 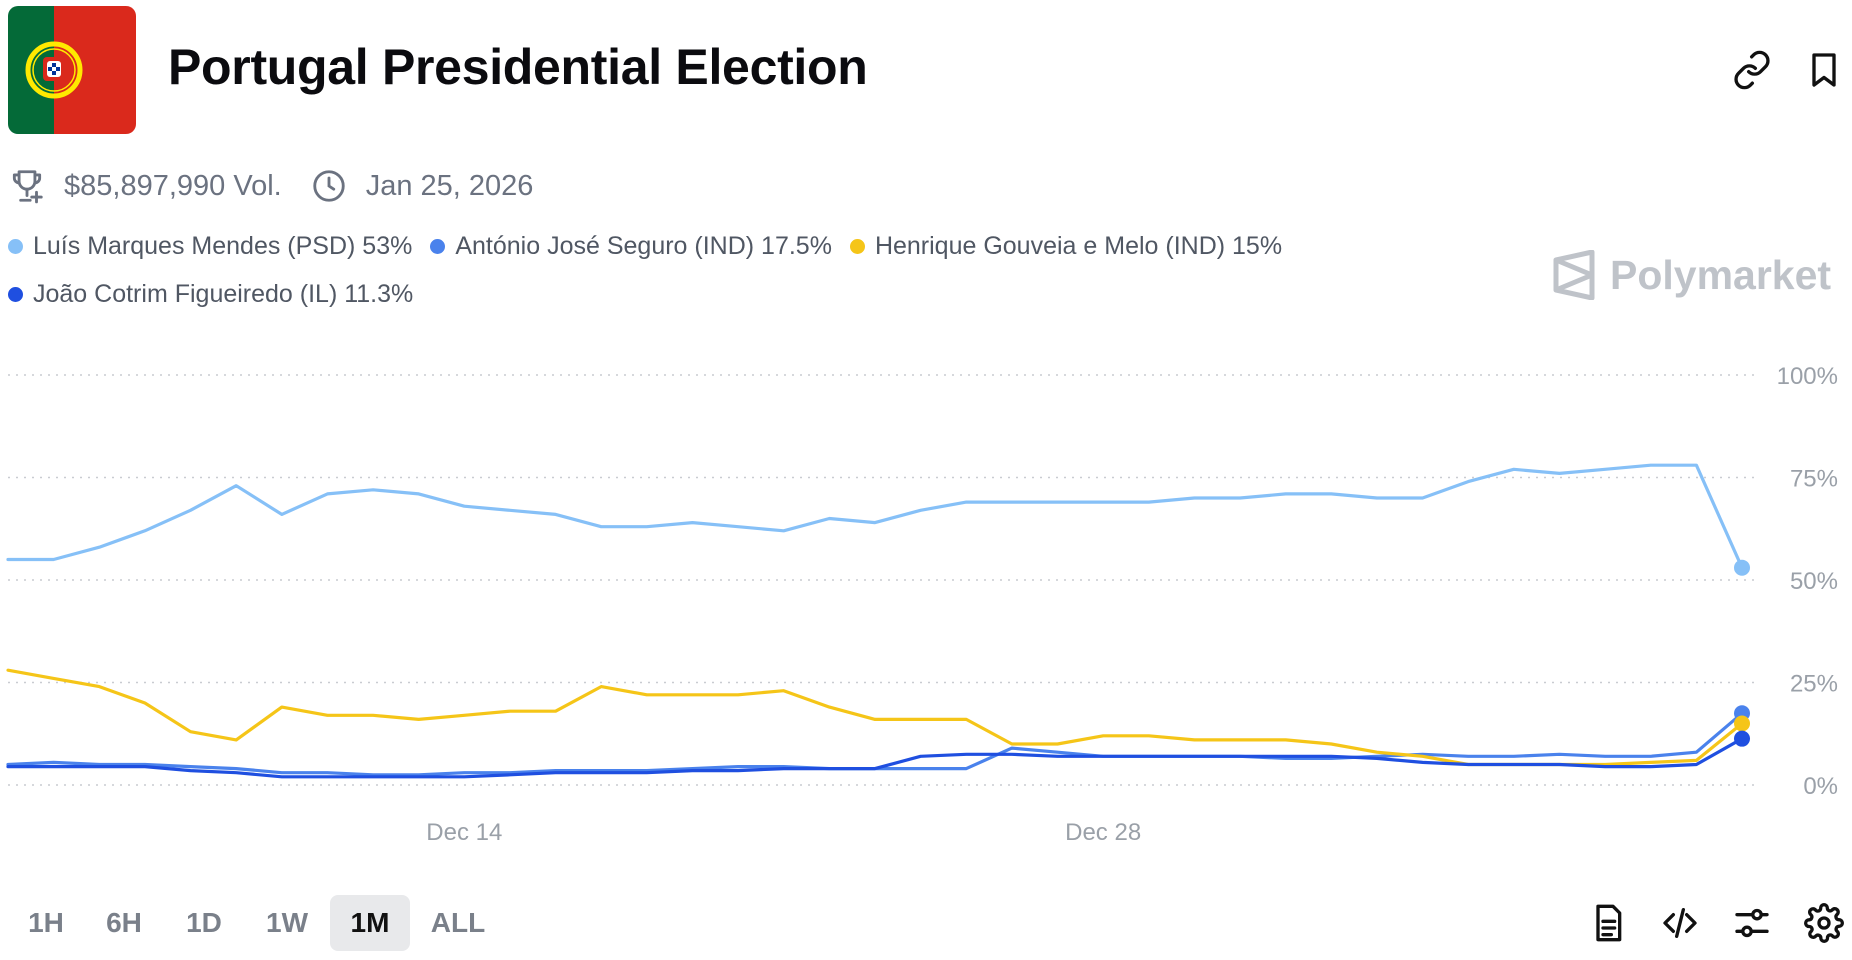 What do you see at coordinates (72, 70) in the screenshot?
I see `portugal-flag-icon` at bounding box center [72, 70].